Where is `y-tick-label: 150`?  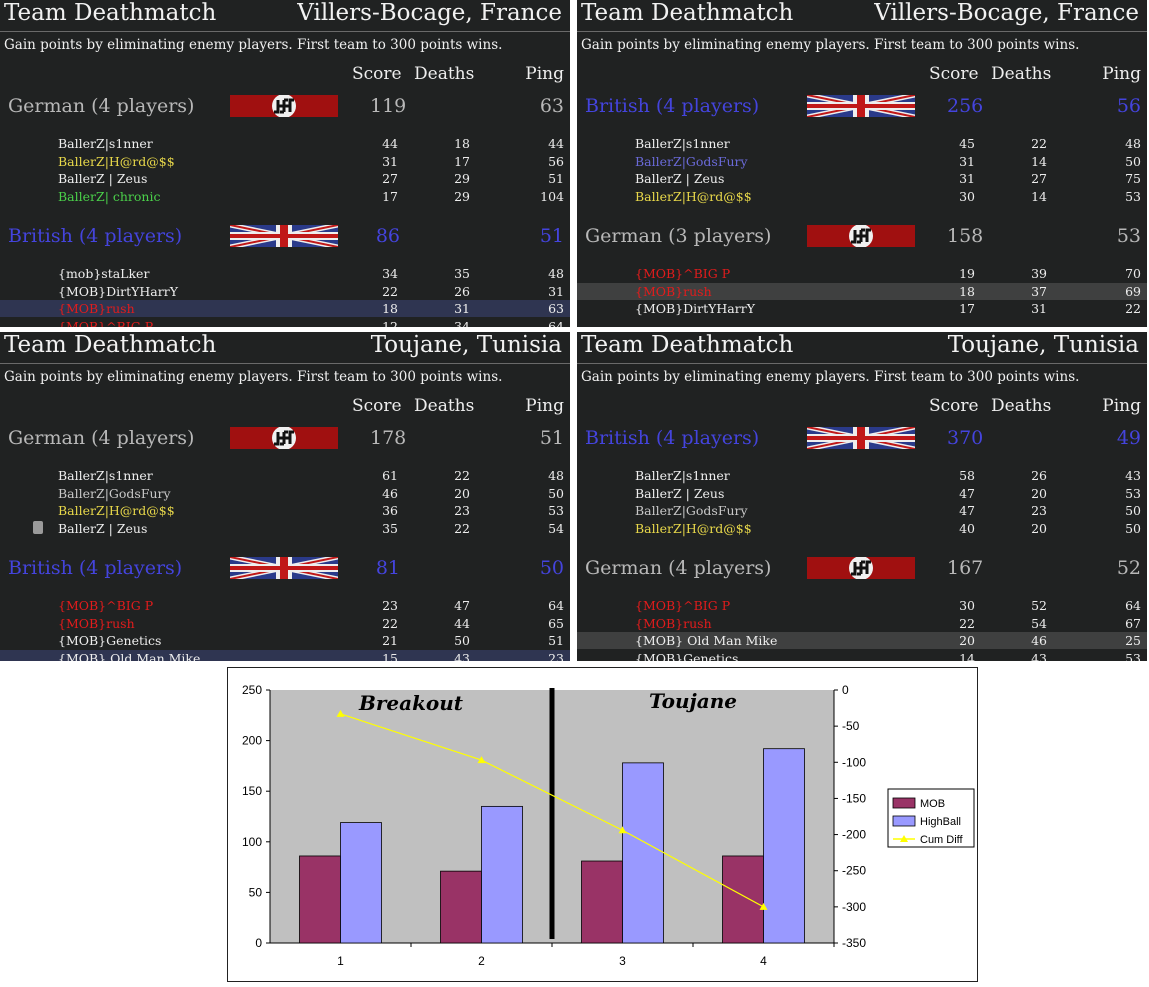 y-tick-label: 150 is located at coordinates (252, 791).